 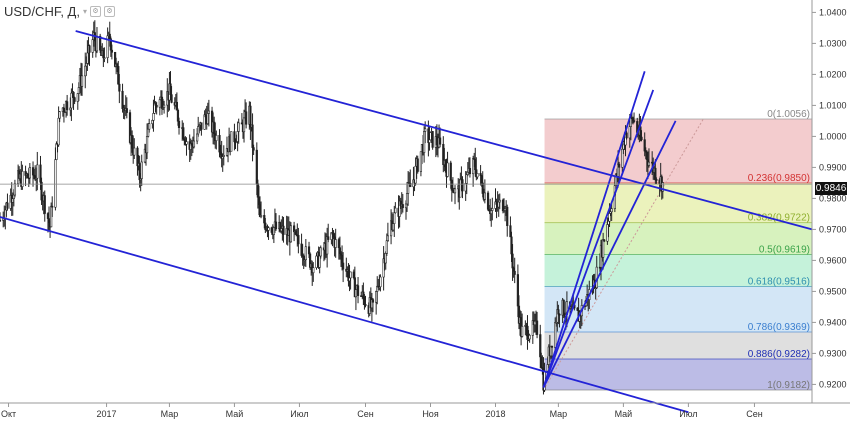 I want to click on y-tick-label: 0.9200, so click(x=833, y=384).